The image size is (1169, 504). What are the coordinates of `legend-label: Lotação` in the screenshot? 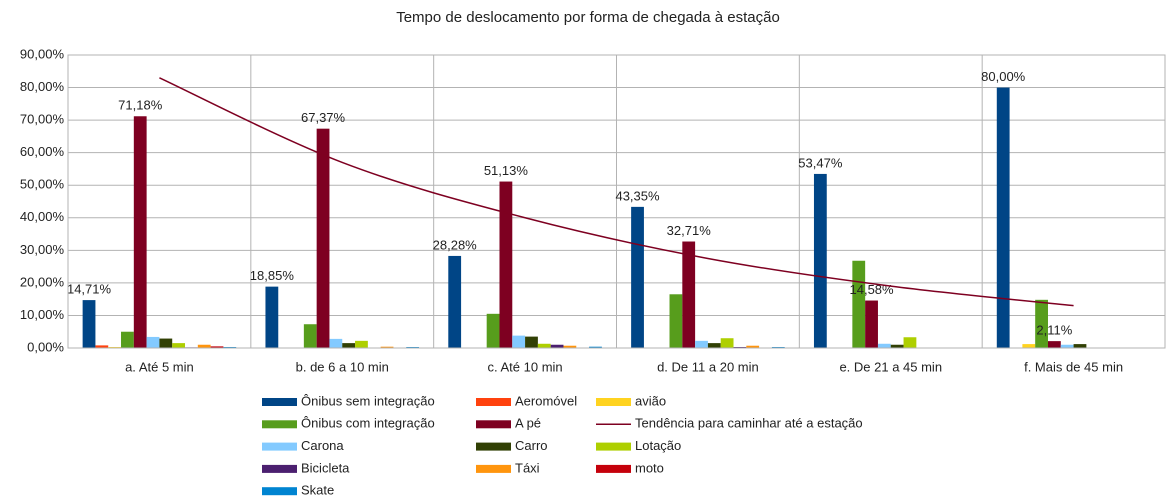 It's located at (658, 445).